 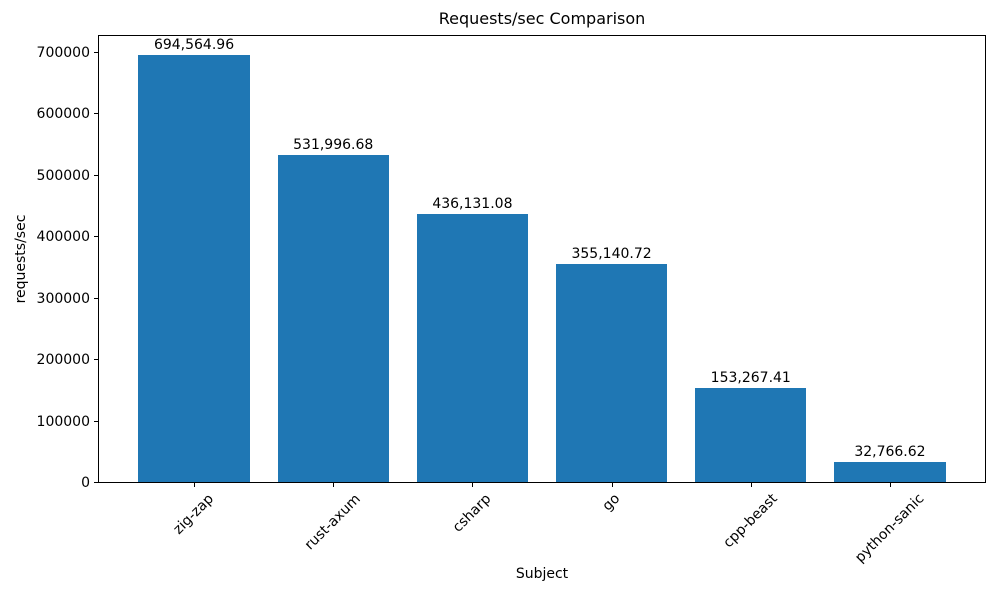 What do you see at coordinates (890, 528) in the screenshot?
I see `x-tick-label: python-sanic` at bounding box center [890, 528].